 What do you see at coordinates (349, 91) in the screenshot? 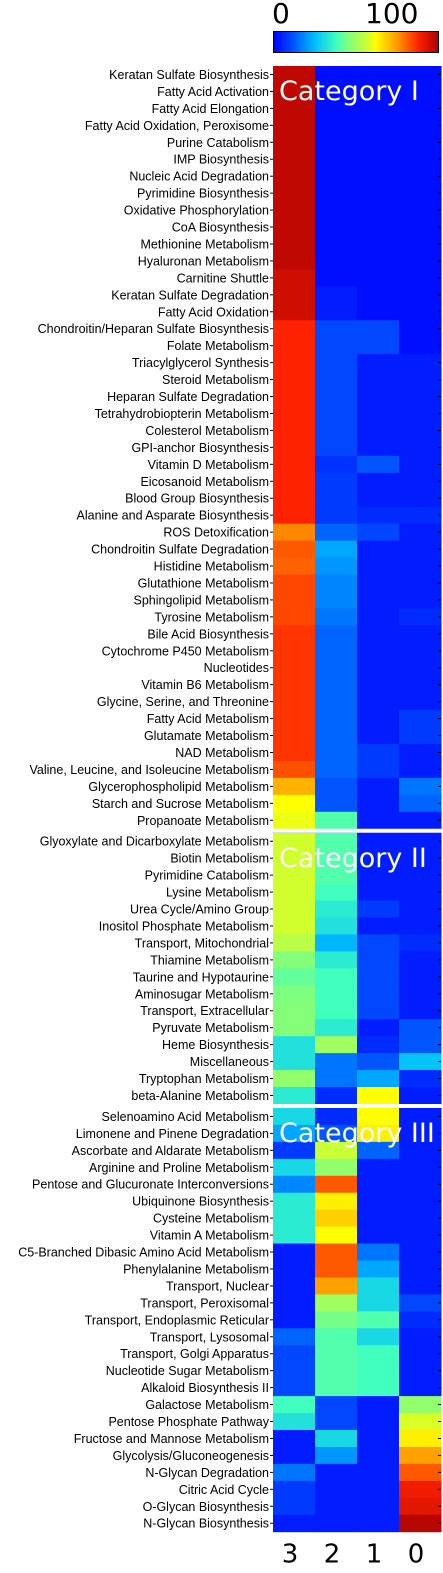
I see `category-label: Category I` at bounding box center [349, 91].